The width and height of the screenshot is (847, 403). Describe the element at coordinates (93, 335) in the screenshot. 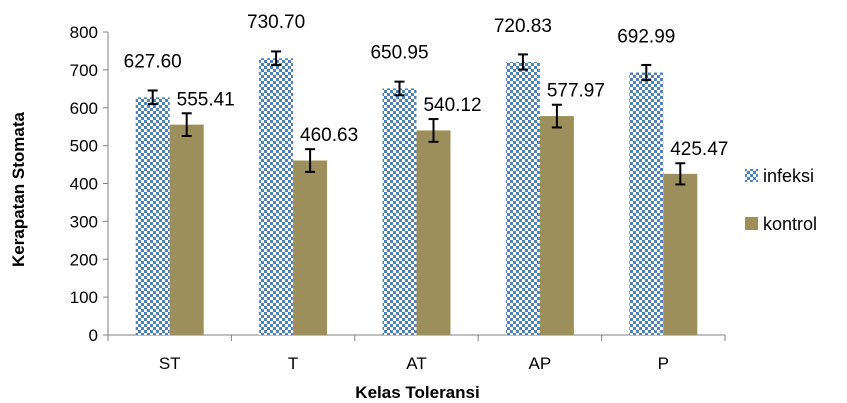

I see `y-tick-label: 0` at that location.